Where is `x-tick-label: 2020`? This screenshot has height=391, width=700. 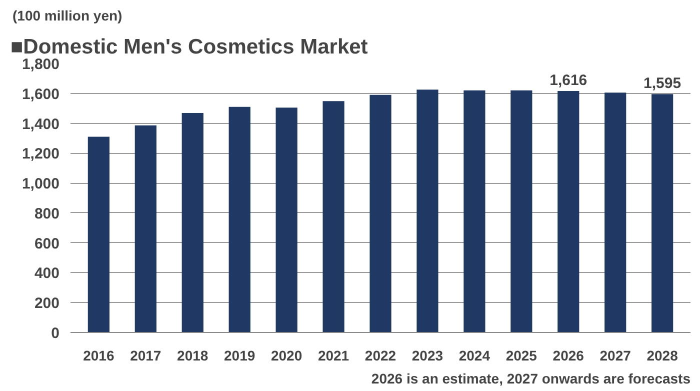 x-tick-label: 2020 is located at coordinates (286, 356).